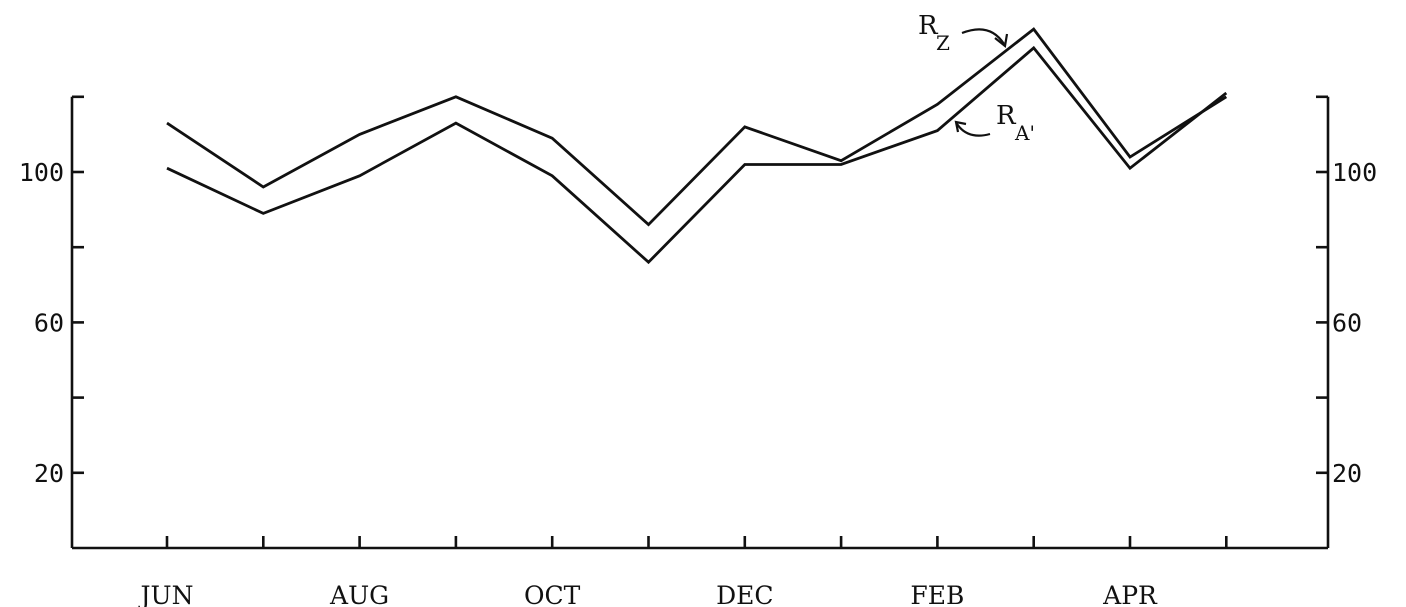  Describe the element at coordinates (943, 43) in the screenshot. I see `series-label-rz-sub: Z` at that location.